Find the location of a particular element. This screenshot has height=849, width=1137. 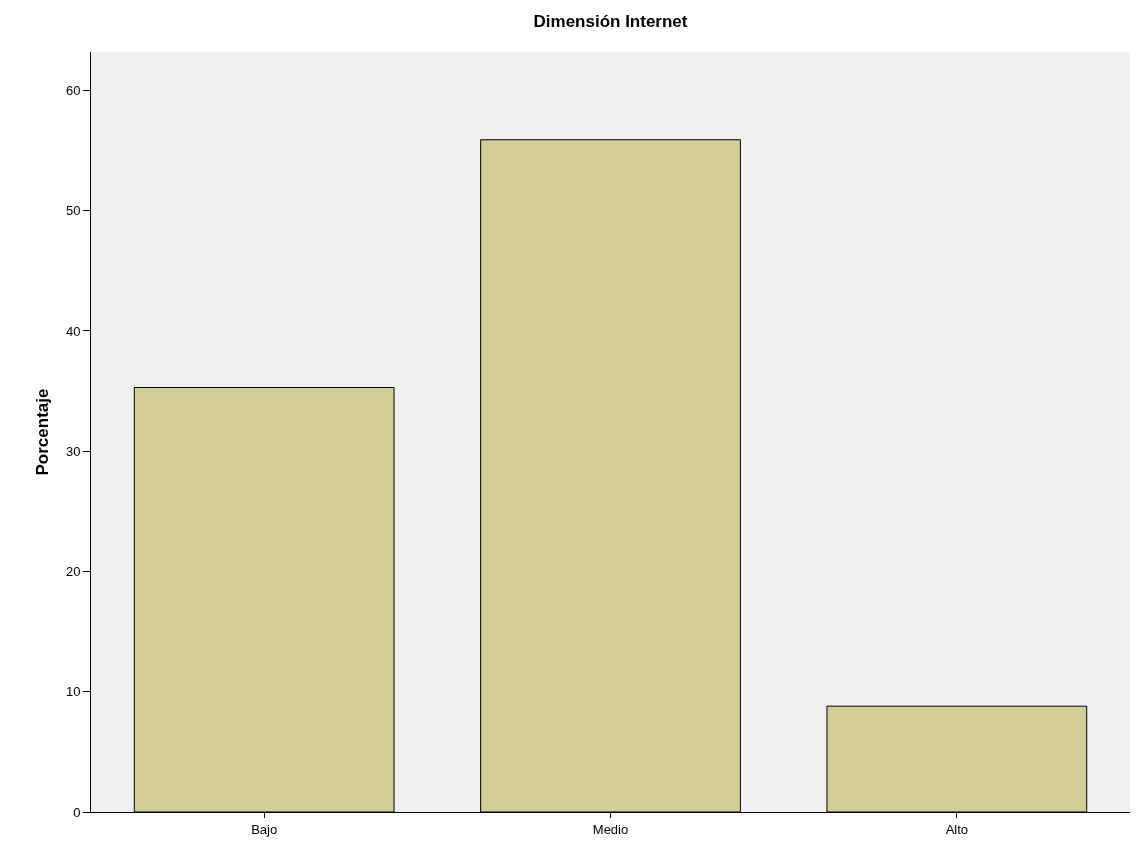

x-tick-label: Bajo is located at coordinates (264, 829).